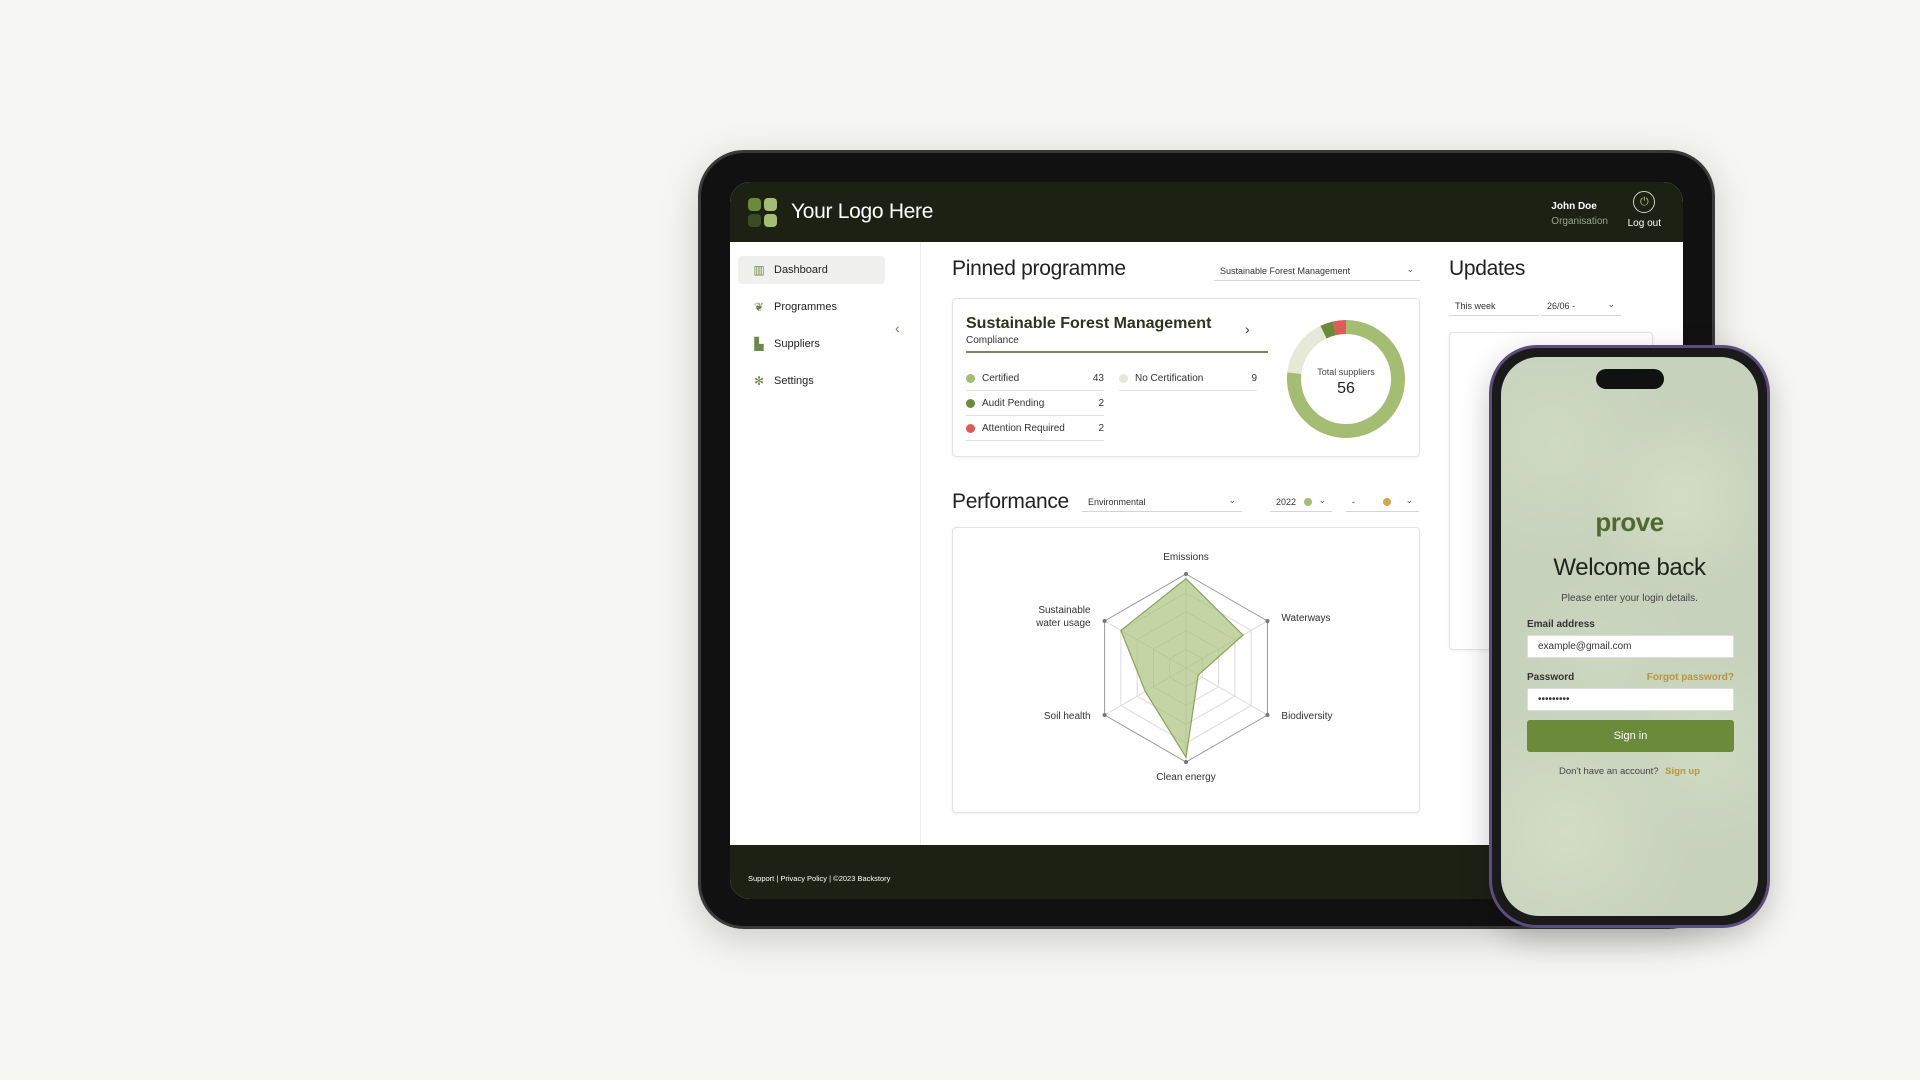 The image size is (1920, 1080). Describe the element at coordinates (759, 307) in the screenshot. I see `leaf-icon: ❦` at that location.